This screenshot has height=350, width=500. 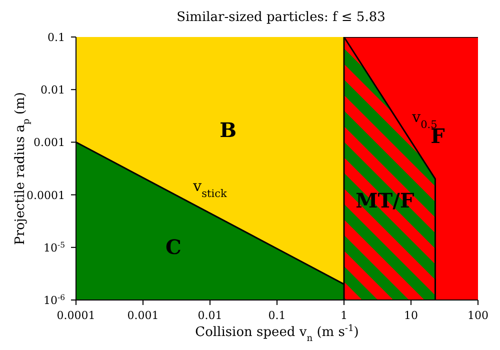 I want to click on x-tick-label: 1, so click(x=344, y=315).